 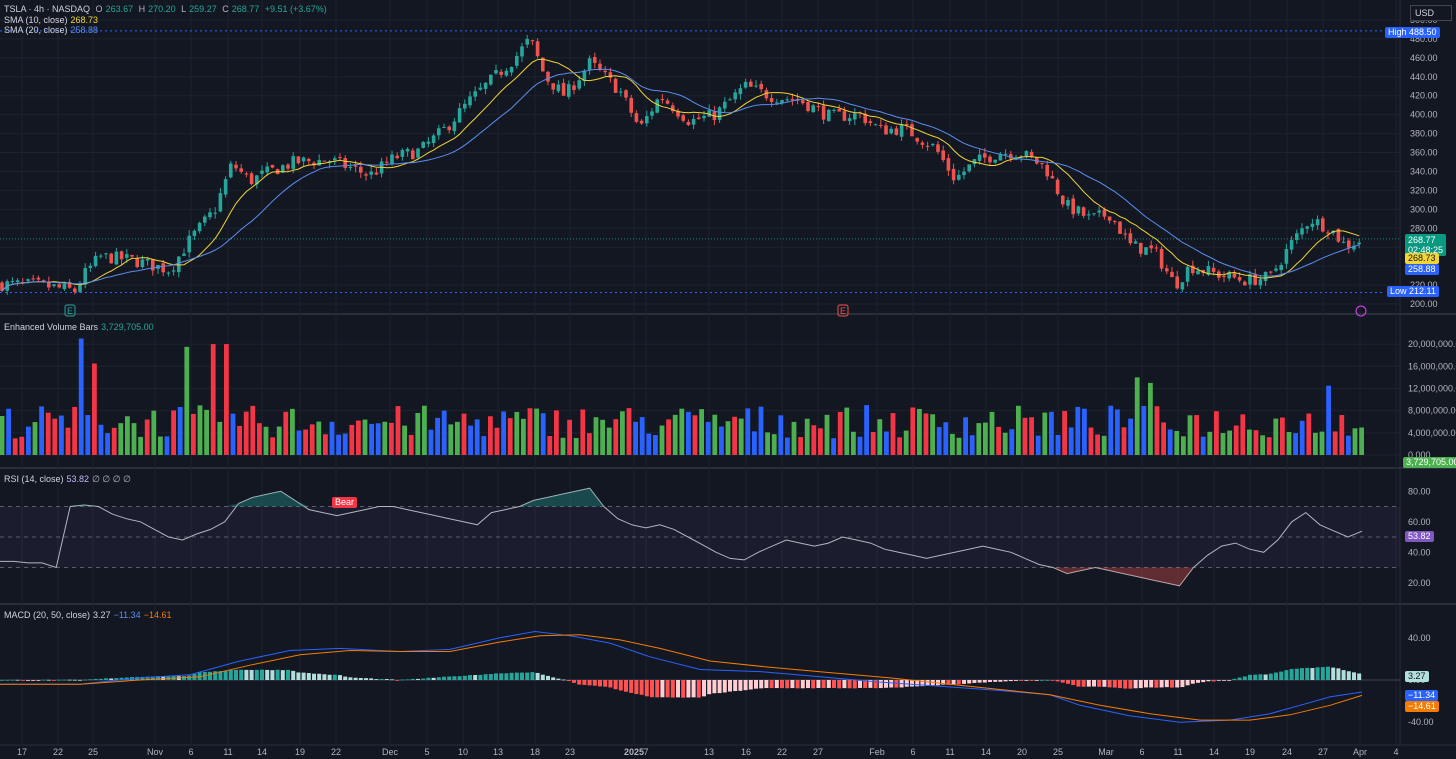 I want to click on last-price-badge: 268.77 02:48:25, so click(x=1426, y=245).